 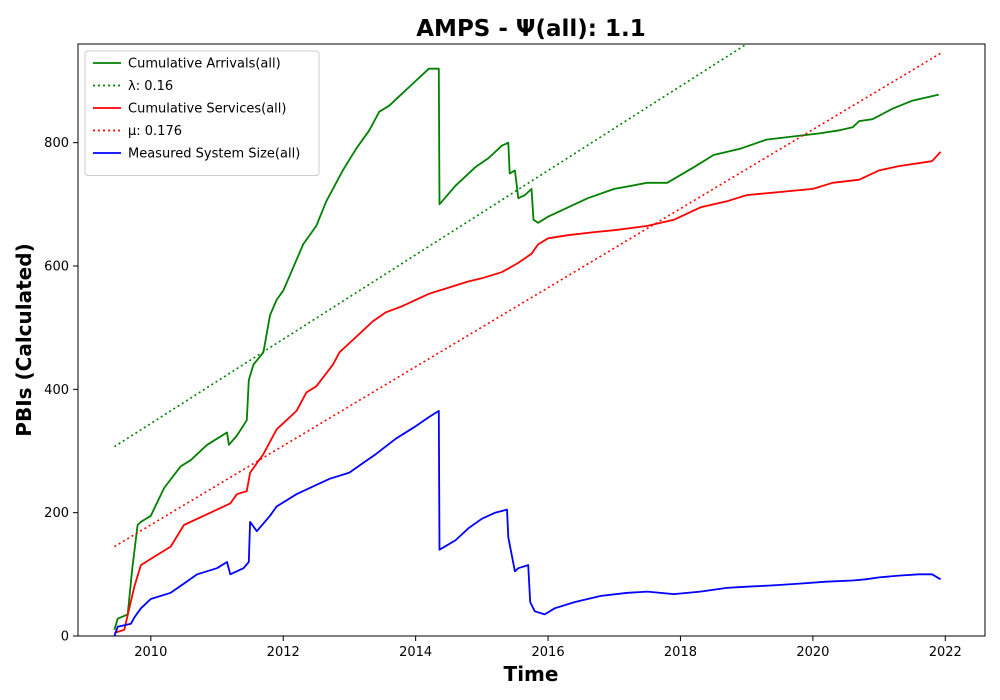 What do you see at coordinates (150, 86) in the screenshot?
I see `legend-label: λ: 0.16` at bounding box center [150, 86].